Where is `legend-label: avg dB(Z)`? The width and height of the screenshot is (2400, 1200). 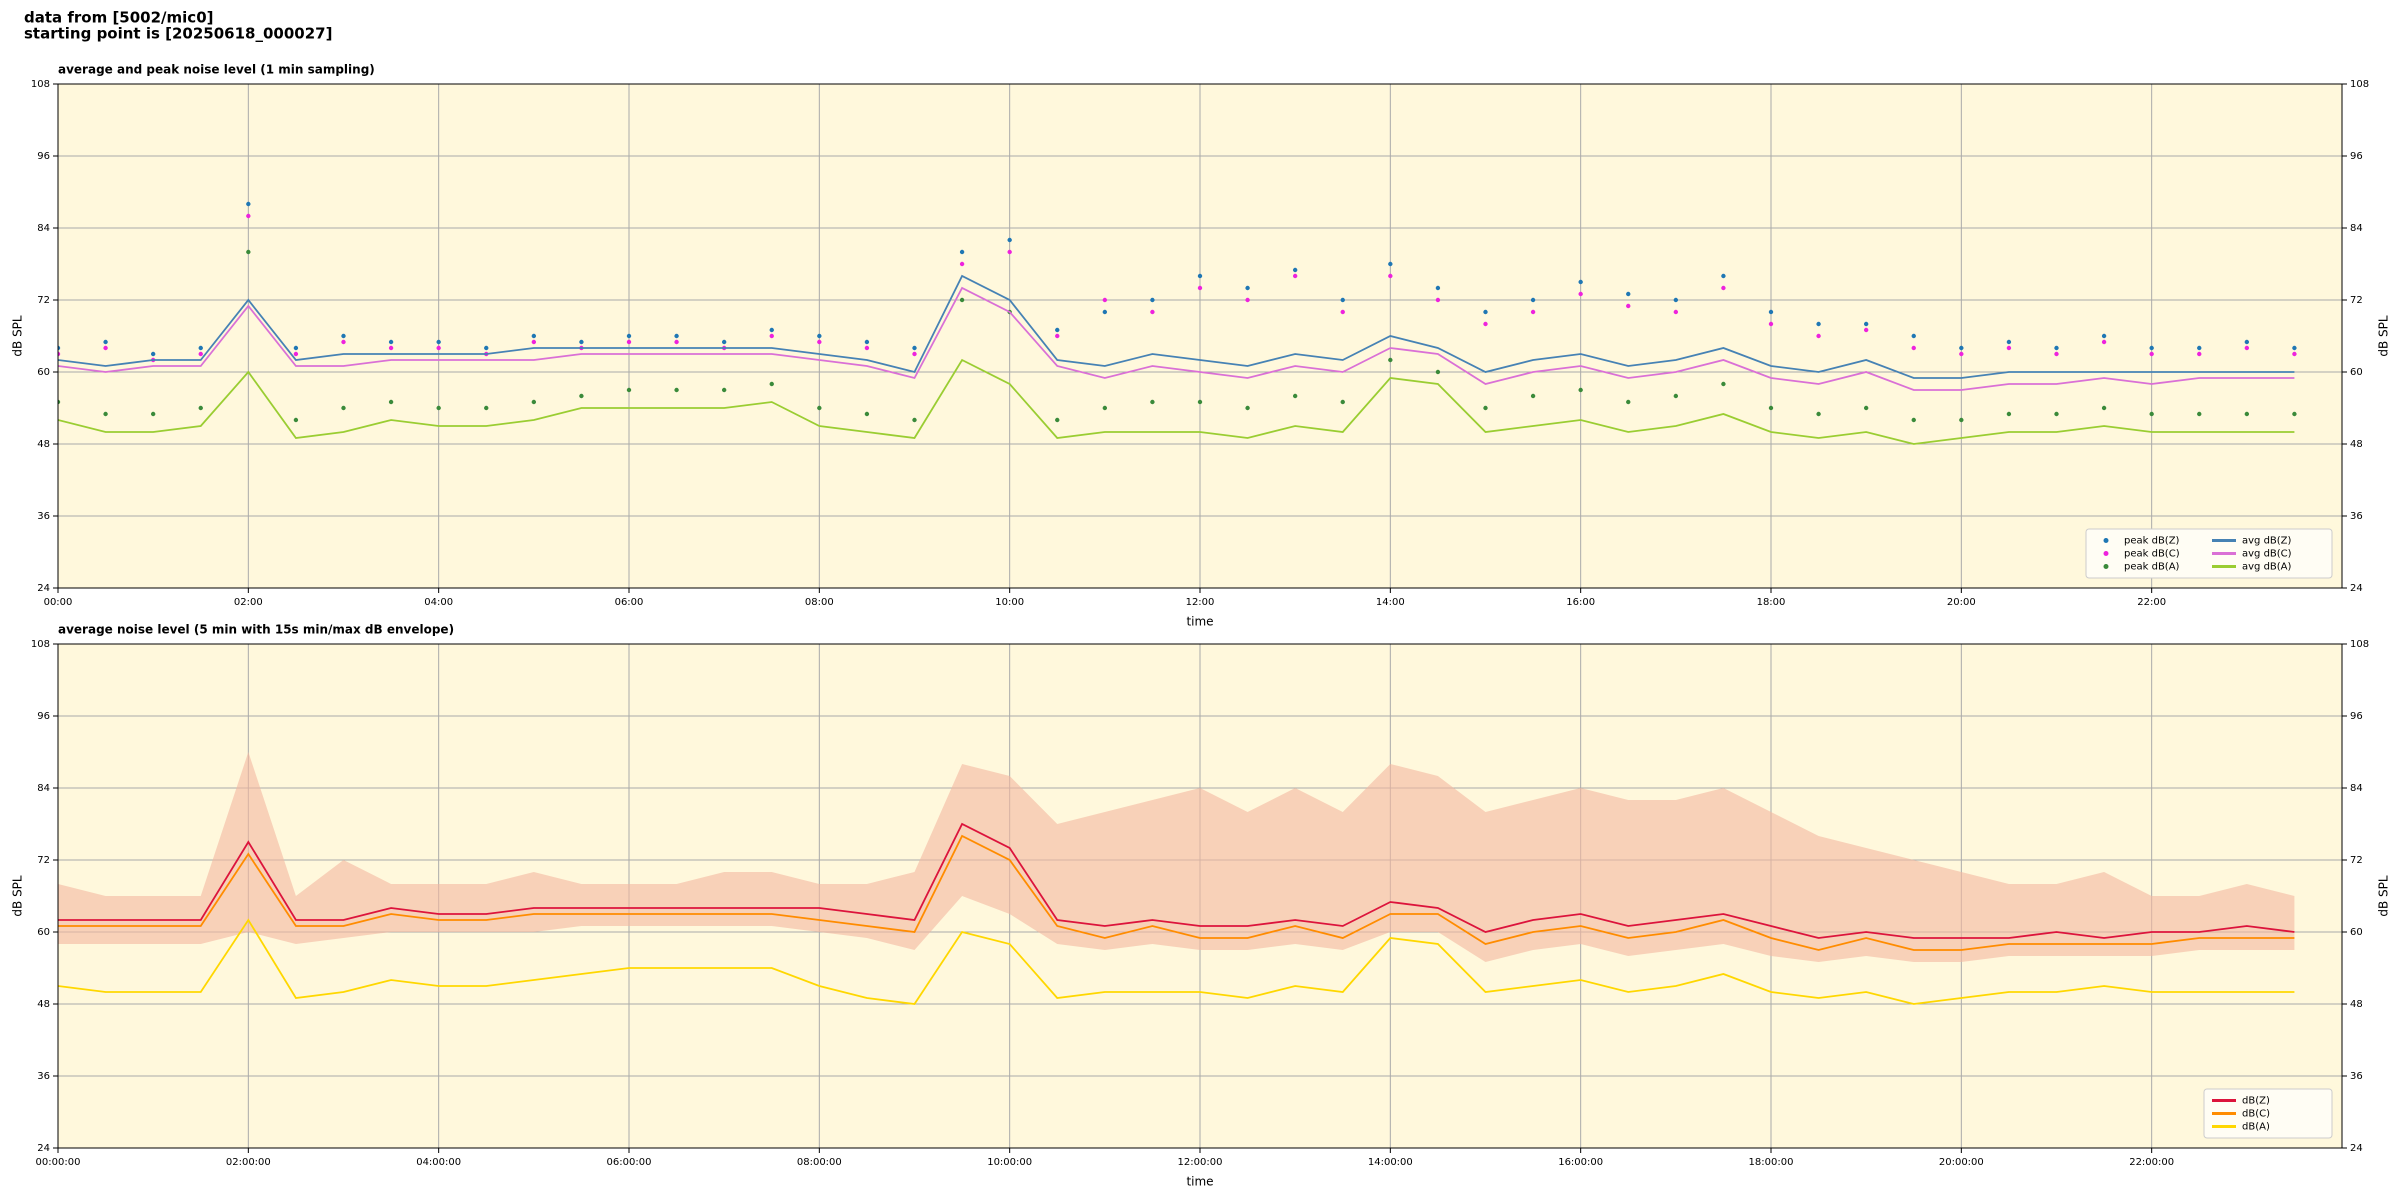 legend-label: avg dB(Z) is located at coordinates (2267, 541).